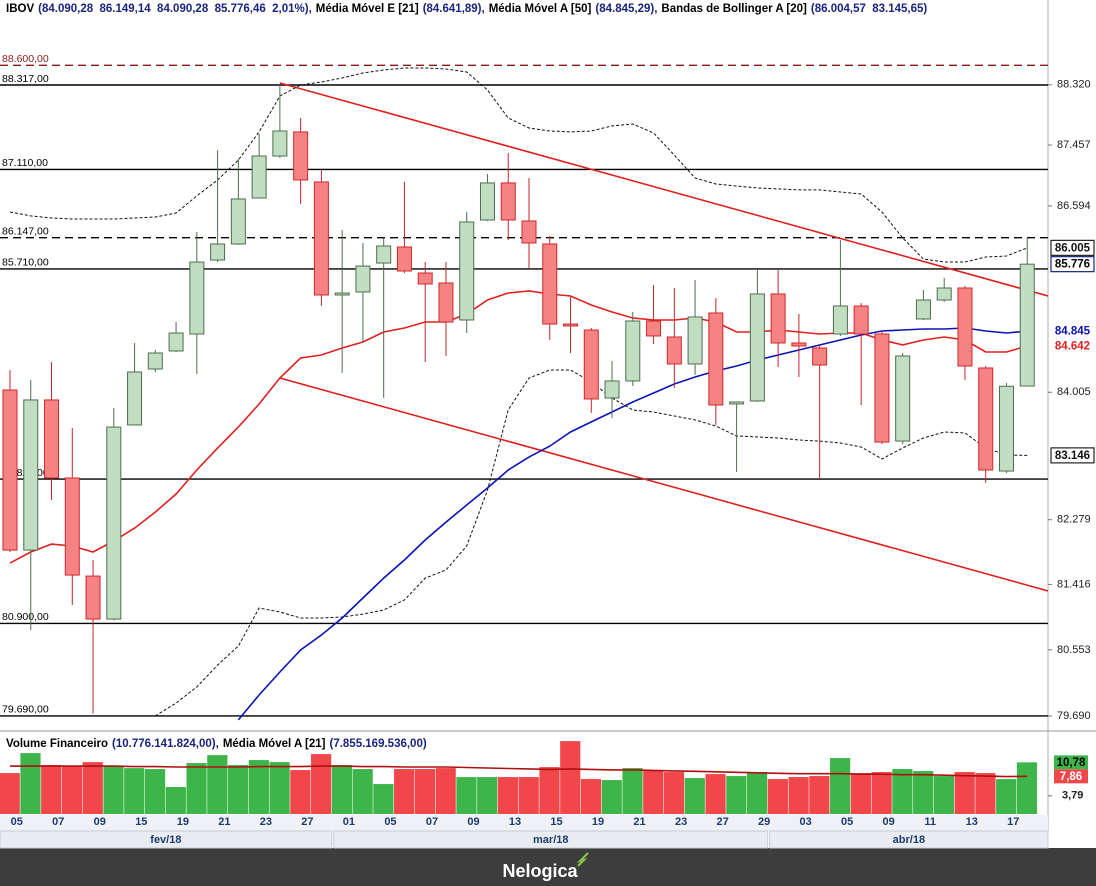 The height and width of the screenshot is (886, 1096). What do you see at coordinates (274, 744) in the screenshot?
I see `header-name: Média Móvel A [21]` at bounding box center [274, 744].